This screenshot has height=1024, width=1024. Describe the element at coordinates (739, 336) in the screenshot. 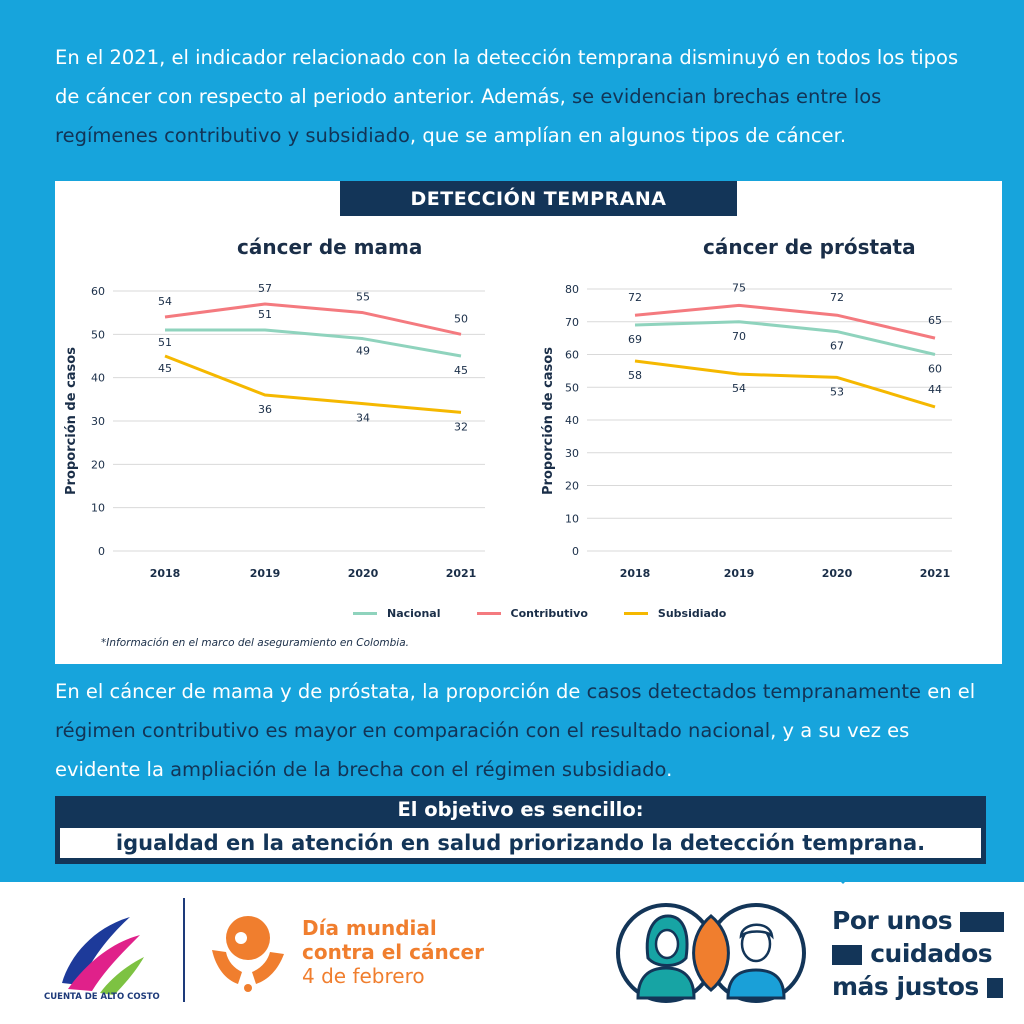

I see `data-label-prostata-nacional-2019: 70` at that location.